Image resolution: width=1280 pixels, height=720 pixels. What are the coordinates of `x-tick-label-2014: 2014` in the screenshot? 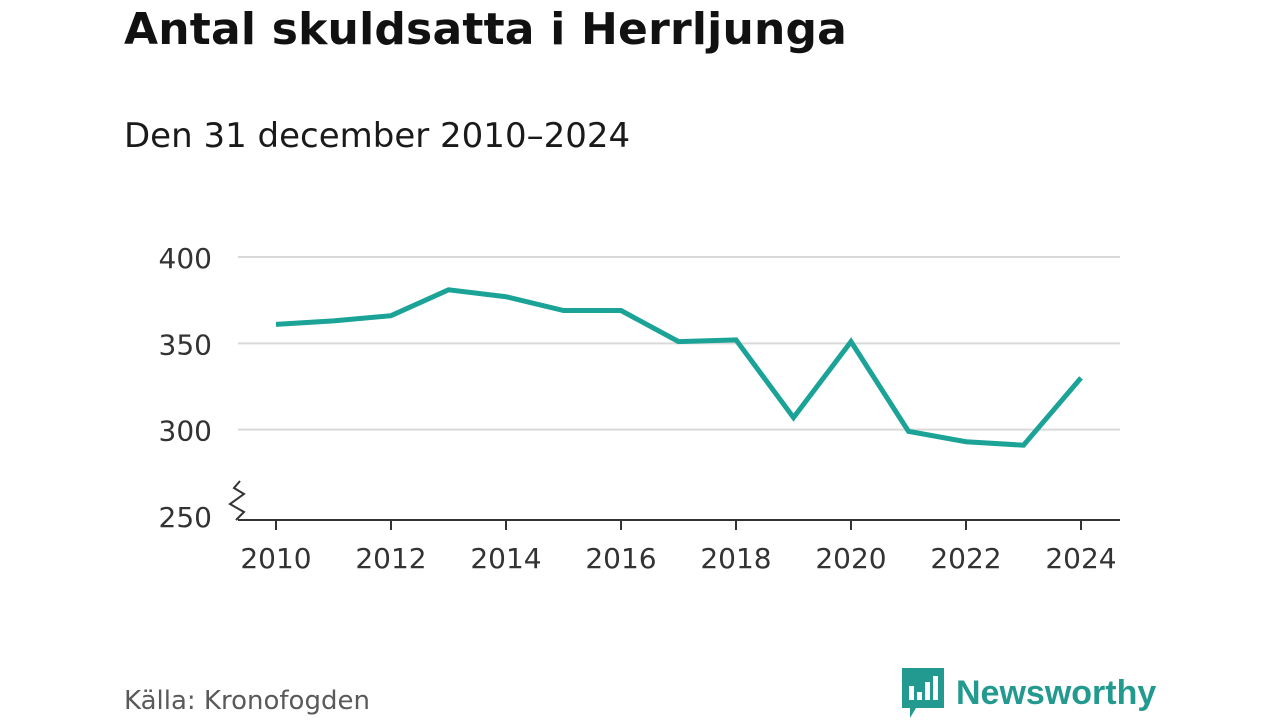 It's located at (505, 558).